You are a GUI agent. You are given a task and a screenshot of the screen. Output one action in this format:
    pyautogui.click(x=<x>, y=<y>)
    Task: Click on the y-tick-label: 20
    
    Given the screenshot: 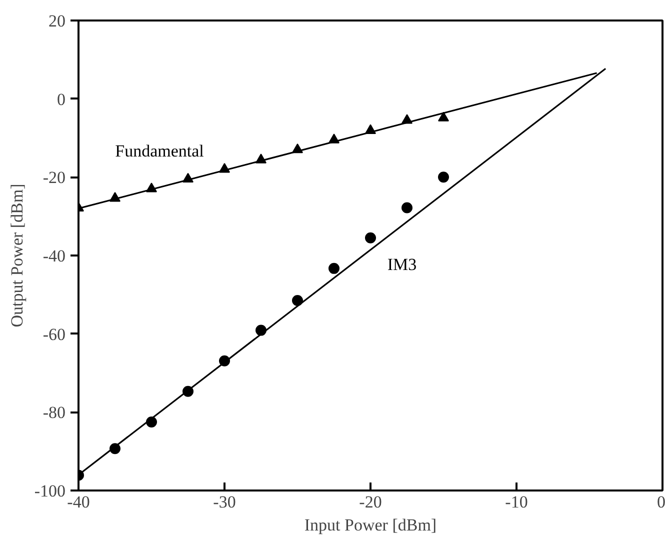 What is the action you would take?
    pyautogui.click(x=57, y=21)
    